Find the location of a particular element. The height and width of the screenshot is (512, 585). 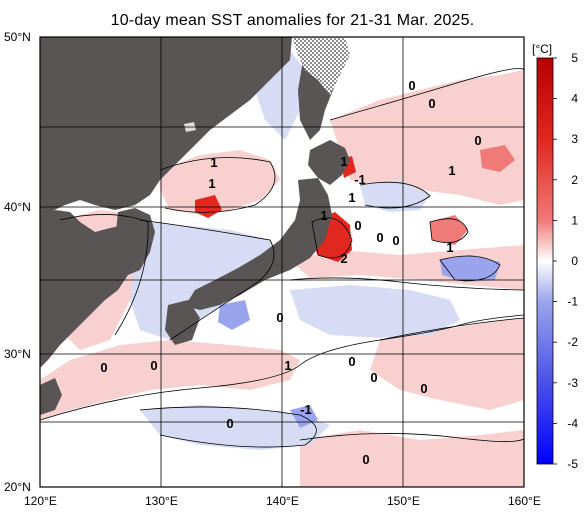

lon-label-140: 140°E is located at coordinates (282, 501).